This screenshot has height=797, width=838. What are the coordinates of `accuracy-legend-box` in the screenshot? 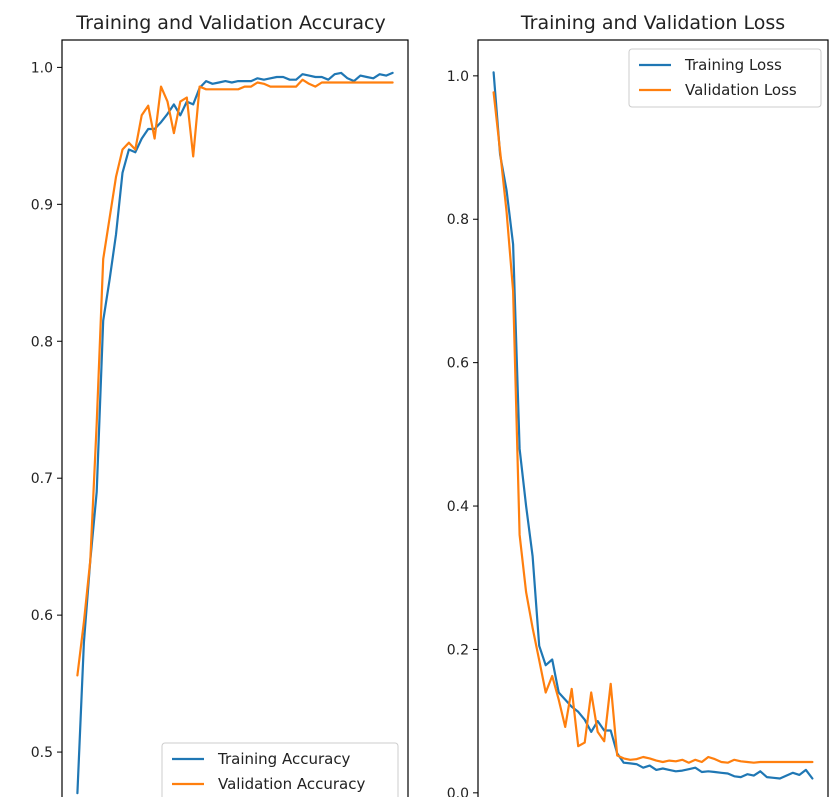 It's located at (280, 769).